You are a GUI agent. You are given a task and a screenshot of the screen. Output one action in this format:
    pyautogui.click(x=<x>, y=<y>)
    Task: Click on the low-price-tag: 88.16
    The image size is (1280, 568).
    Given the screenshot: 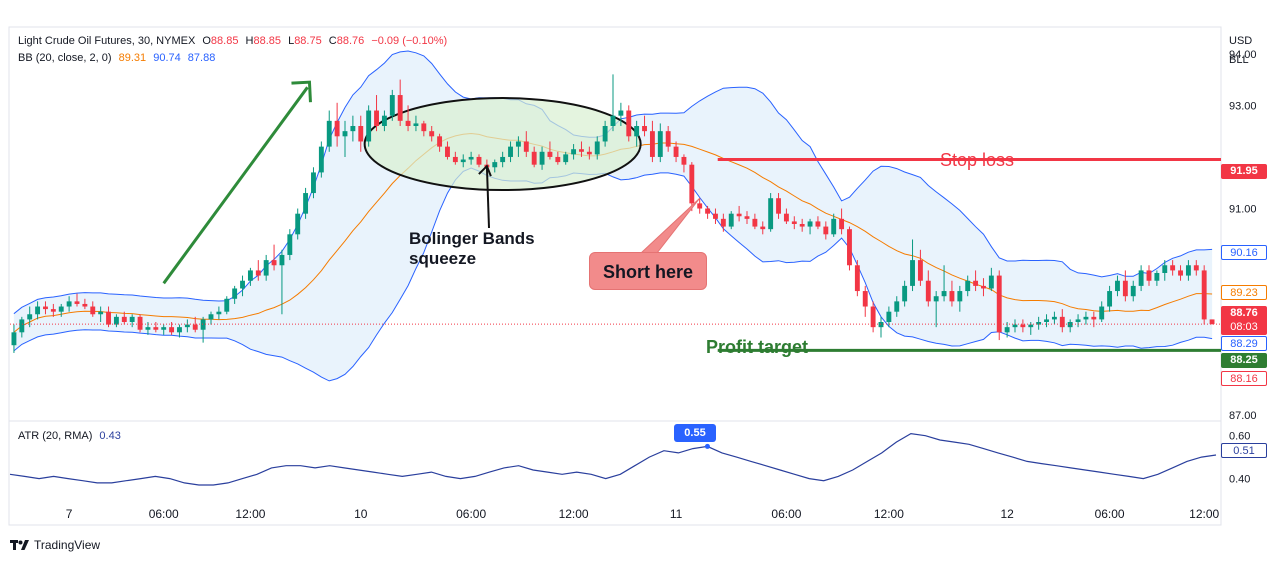 What is the action you would take?
    pyautogui.click(x=1244, y=378)
    